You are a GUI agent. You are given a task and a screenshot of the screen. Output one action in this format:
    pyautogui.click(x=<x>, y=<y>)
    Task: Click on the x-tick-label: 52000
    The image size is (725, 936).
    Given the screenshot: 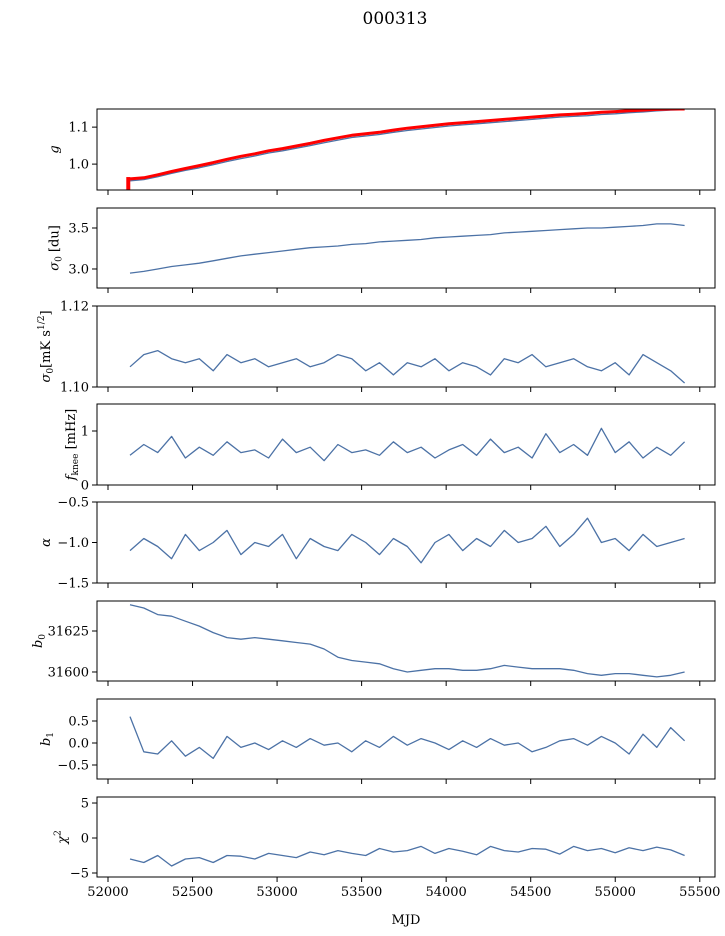 What is the action you would take?
    pyautogui.click(x=107, y=892)
    